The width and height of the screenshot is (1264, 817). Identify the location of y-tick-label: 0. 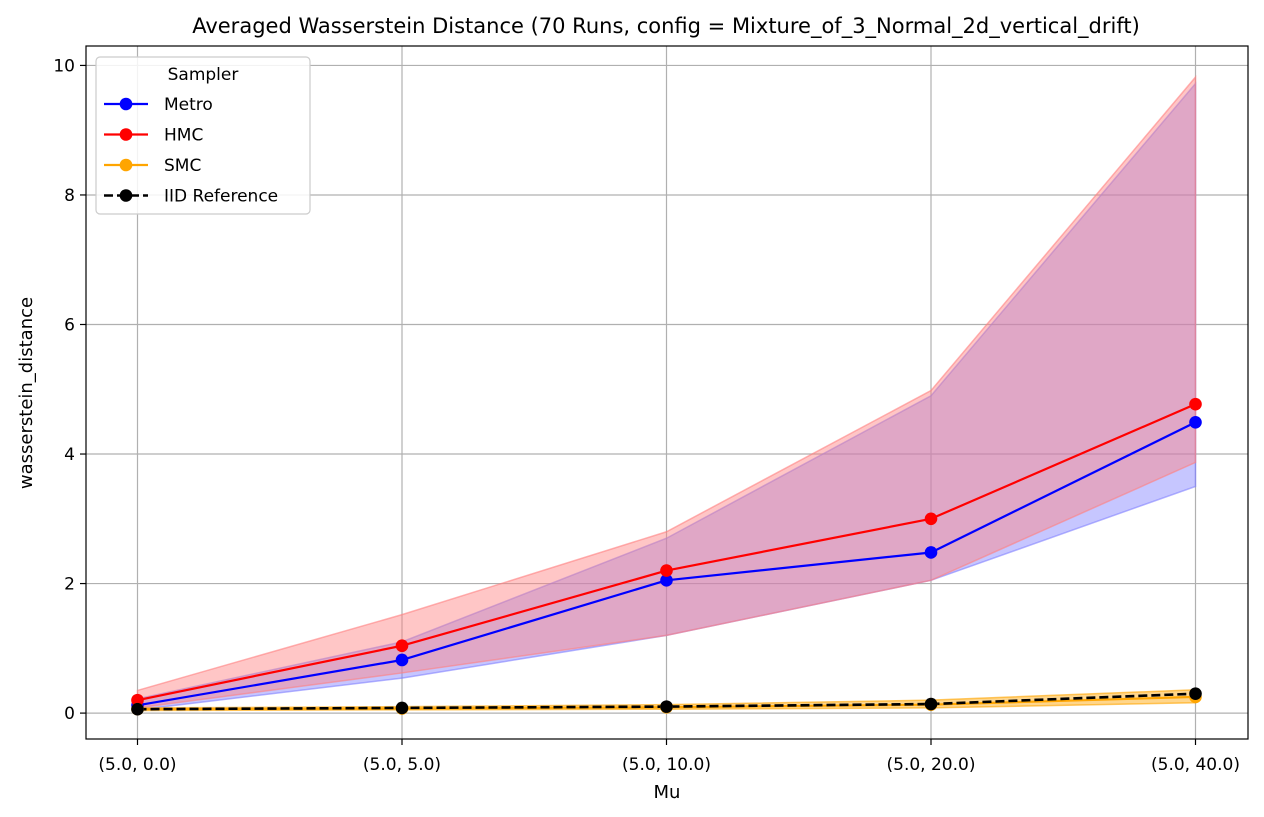
(69, 714).